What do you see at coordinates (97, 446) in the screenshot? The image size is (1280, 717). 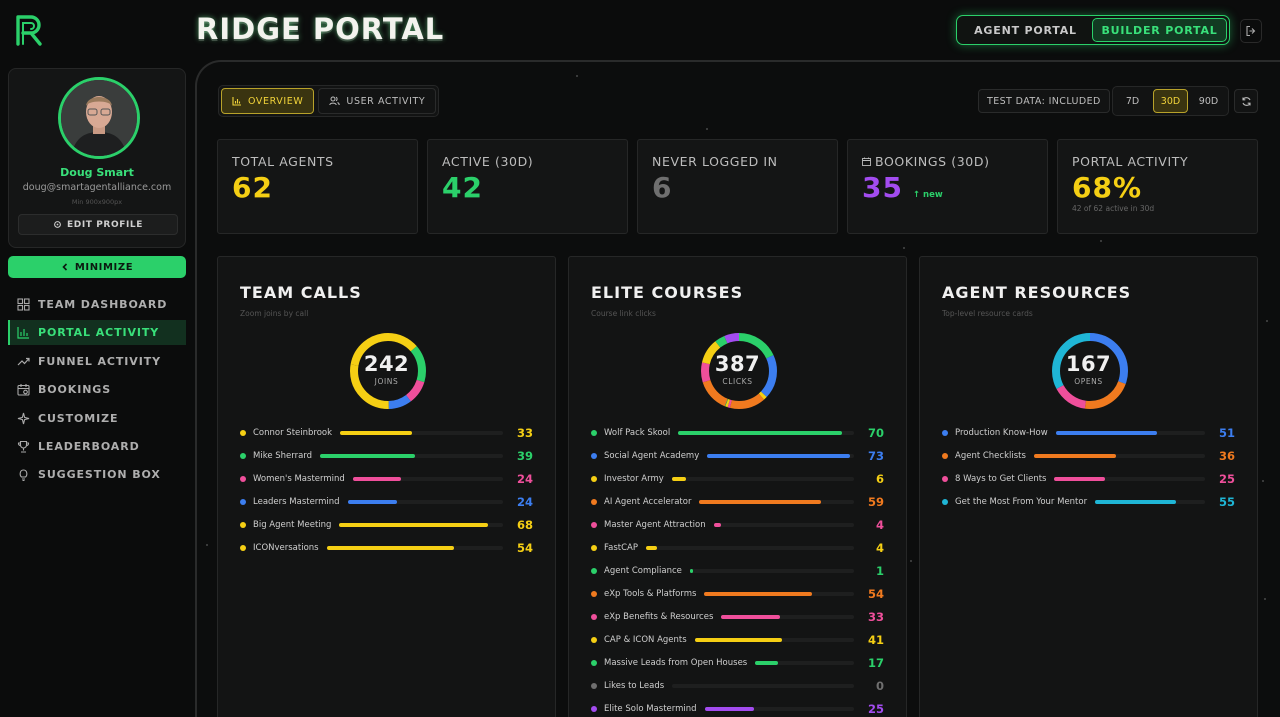 I see `sidebar-item-leaderboard: LEADERBOARD` at bounding box center [97, 446].